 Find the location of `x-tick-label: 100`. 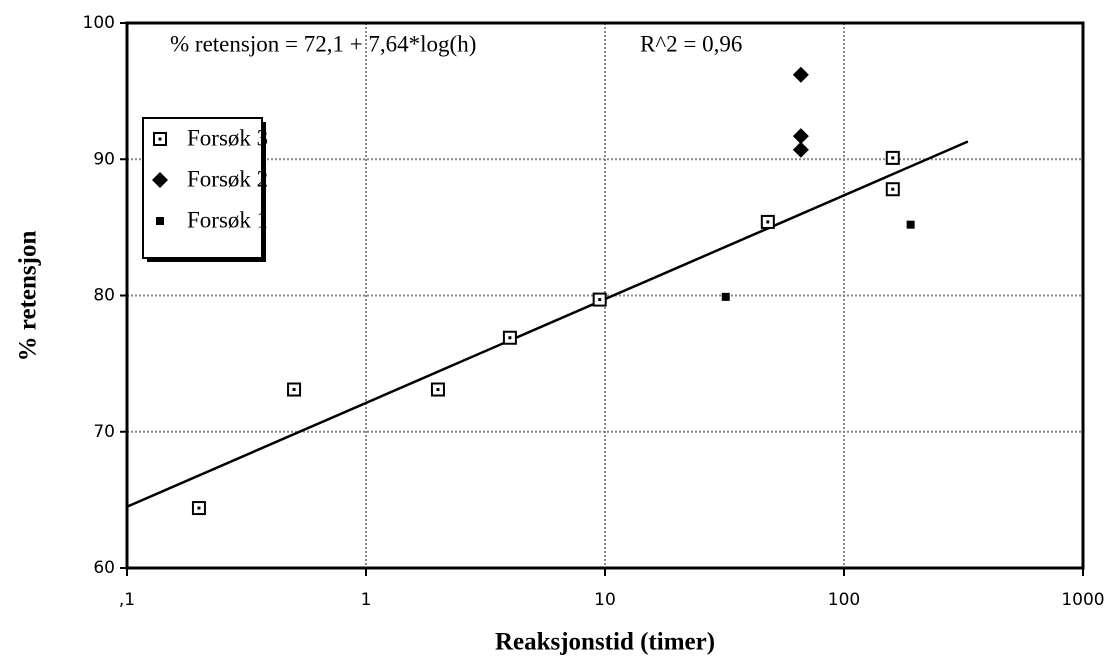

x-tick-label: 100 is located at coordinates (844, 600).